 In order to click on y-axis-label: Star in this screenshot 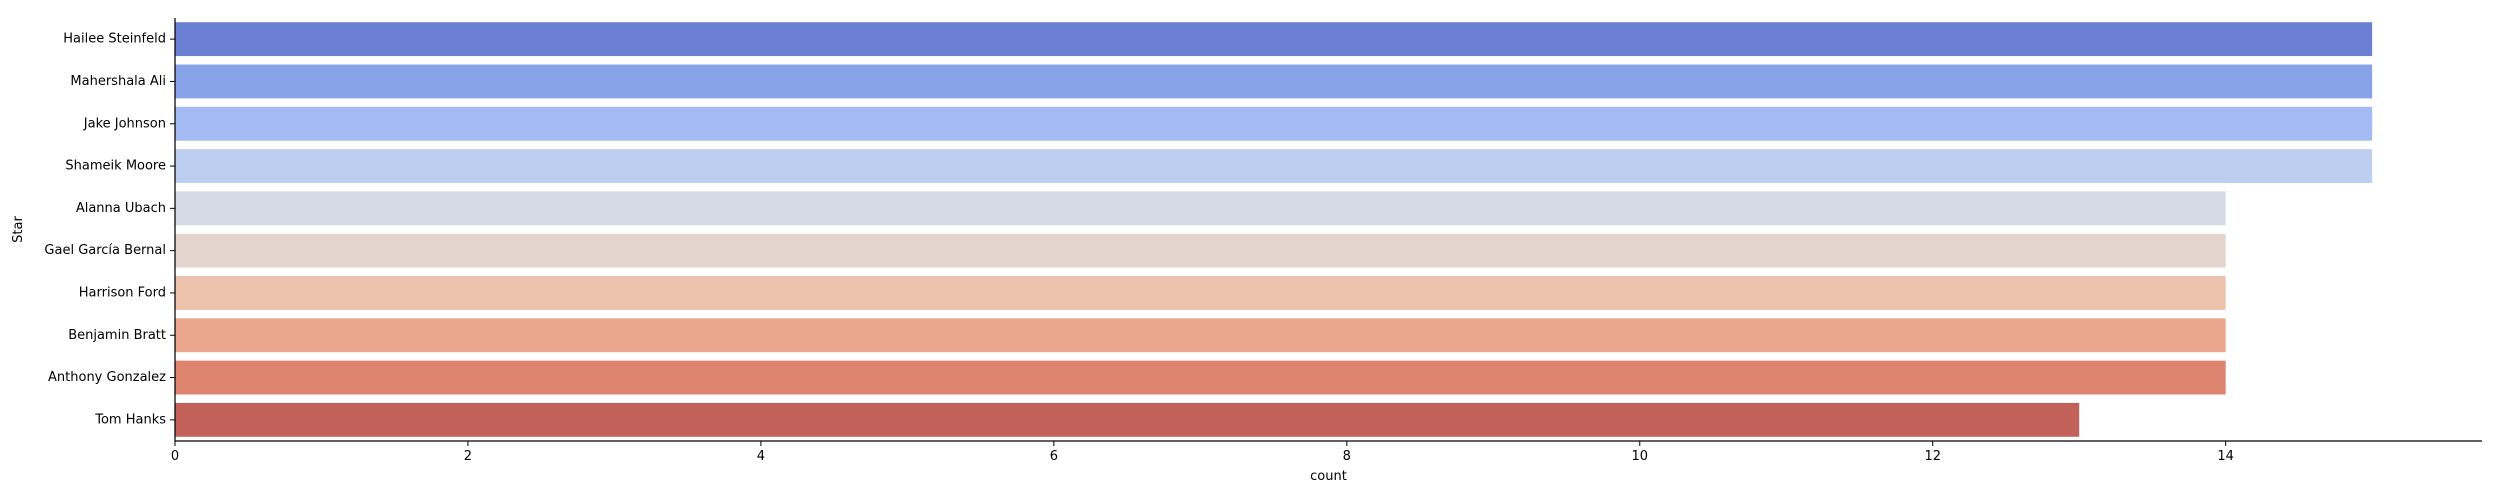, I will do `click(18, 229)`.